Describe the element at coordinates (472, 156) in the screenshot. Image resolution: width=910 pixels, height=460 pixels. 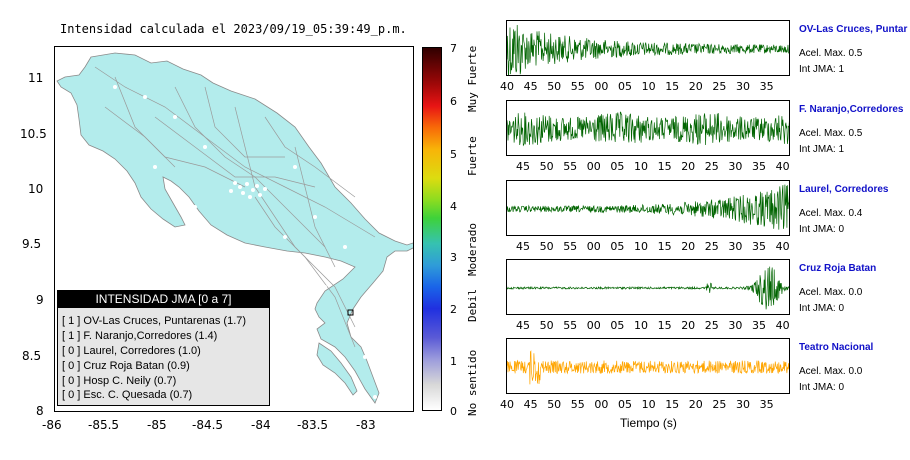
I see `colorbar-label: Fuerte` at that location.